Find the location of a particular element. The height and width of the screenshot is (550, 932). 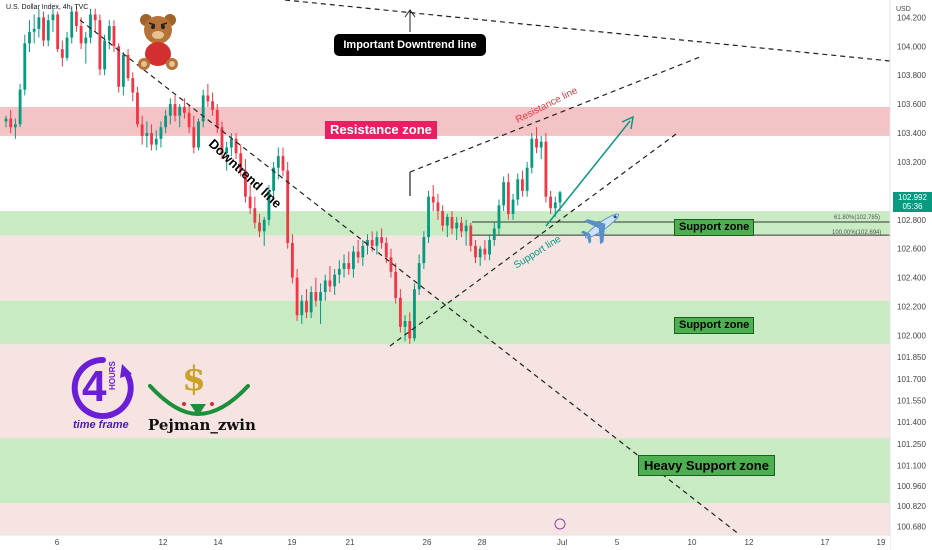

resistance-line is located at coordinates (555, 114).